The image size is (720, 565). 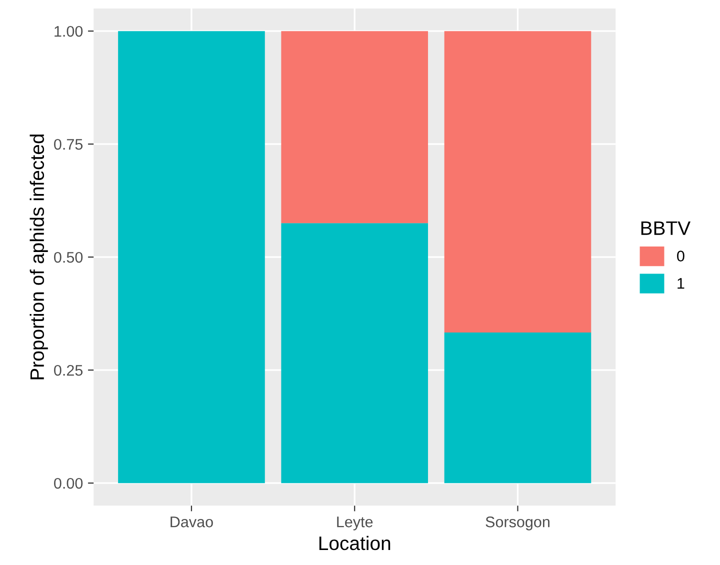 What do you see at coordinates (680, 256) in the screenshot?
I see `legend-label: 0` at bounding box center [680, 256].